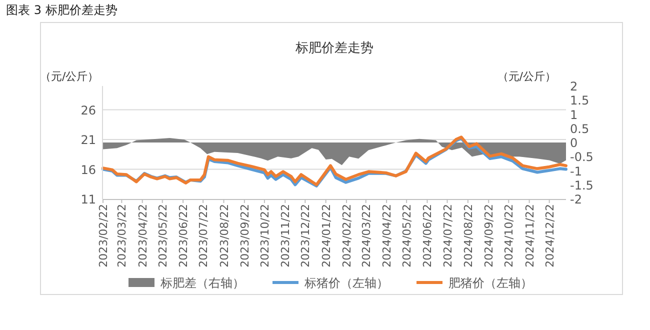  What do you see at coordinates (69, 76) in the screenshot?
I see `y-axis-title: （元/公斤）` at bounding box center [69, 76].